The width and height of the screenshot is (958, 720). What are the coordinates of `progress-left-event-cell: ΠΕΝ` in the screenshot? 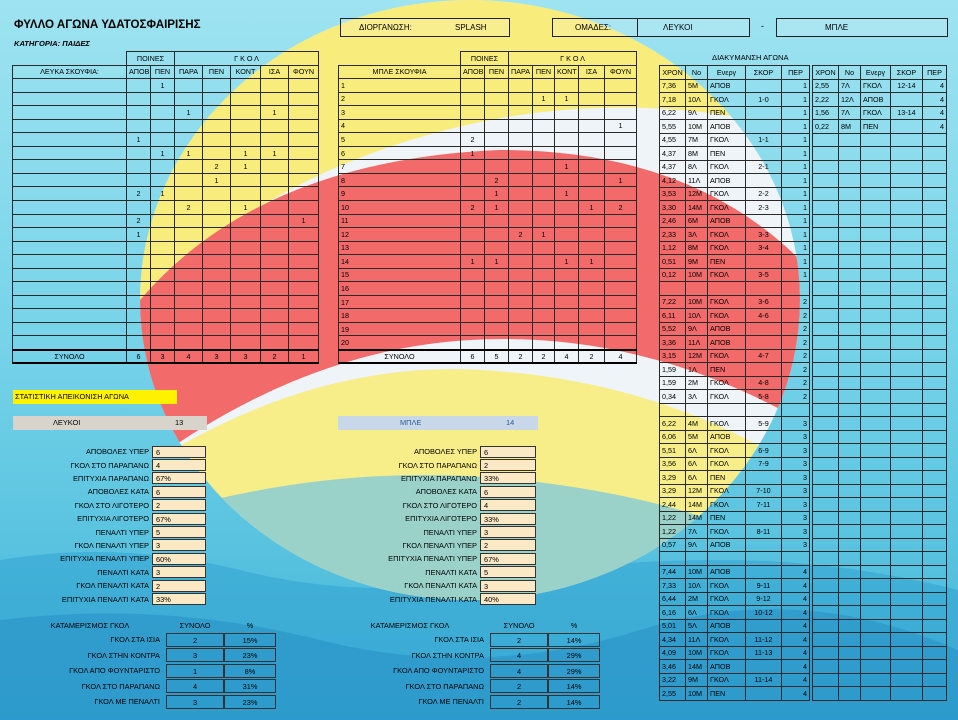 It's located at (726, 517).